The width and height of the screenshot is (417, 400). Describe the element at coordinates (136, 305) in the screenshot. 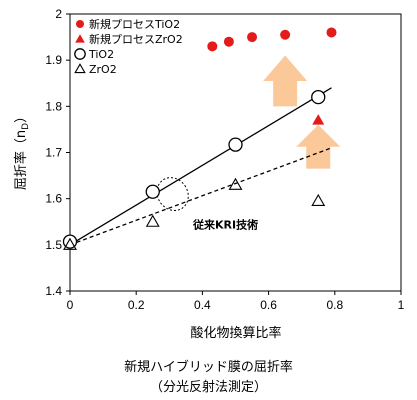

I see `x-tick-label: 0.2` at that location.